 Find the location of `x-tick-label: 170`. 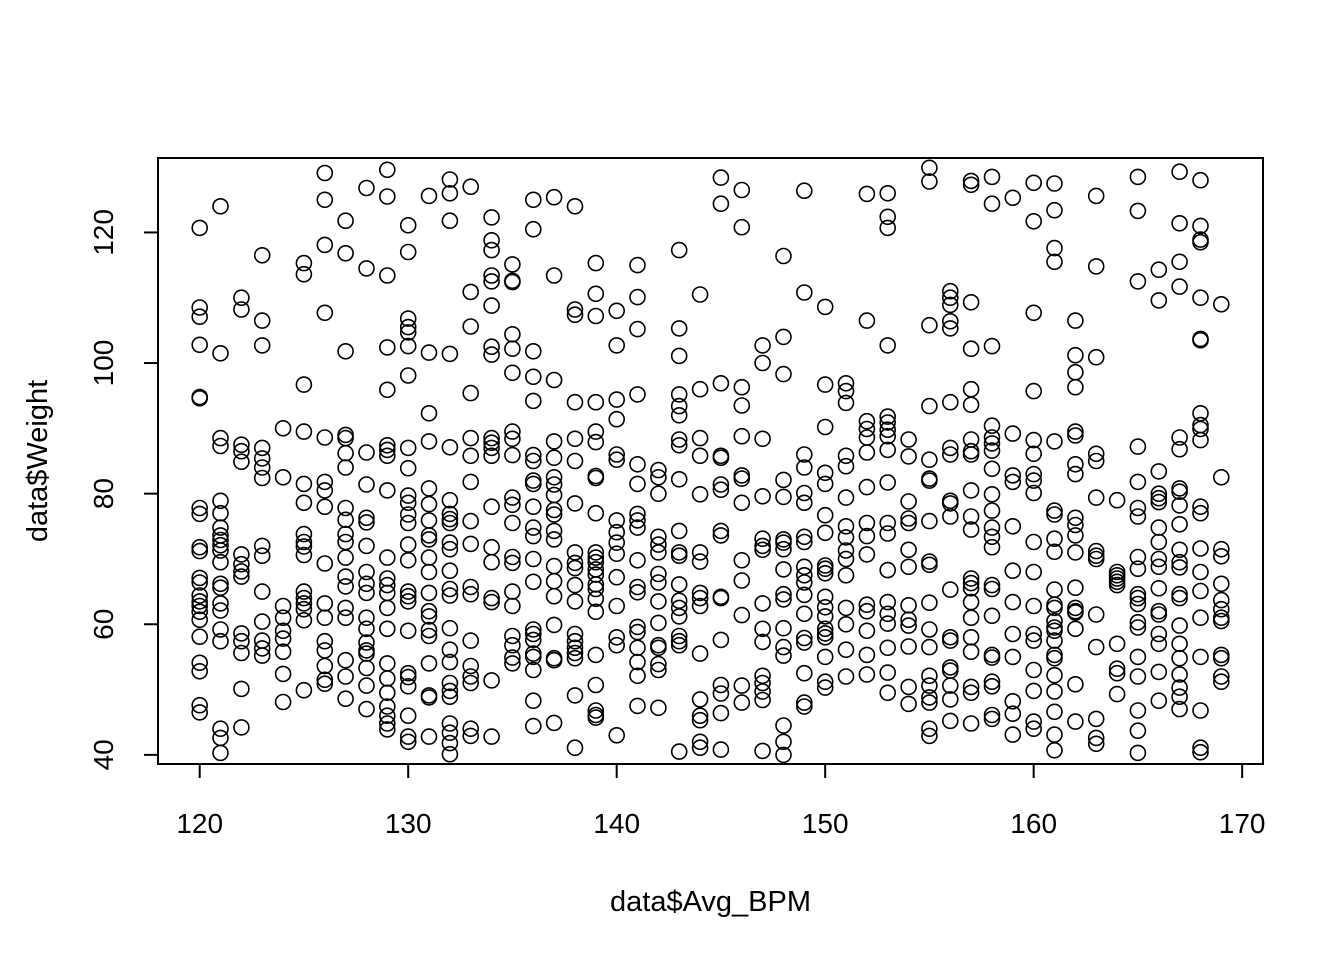

x-tick-label: 170 is located at coordinates (1242, 823).